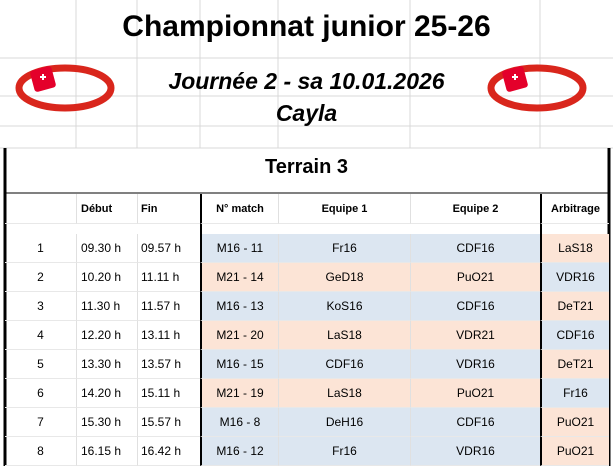 The height and width of the screenshot is (466, 613). Describe the element at coordinates (106, 422) in the screenshot. I see `table-cell: 15.30 h` at that location.